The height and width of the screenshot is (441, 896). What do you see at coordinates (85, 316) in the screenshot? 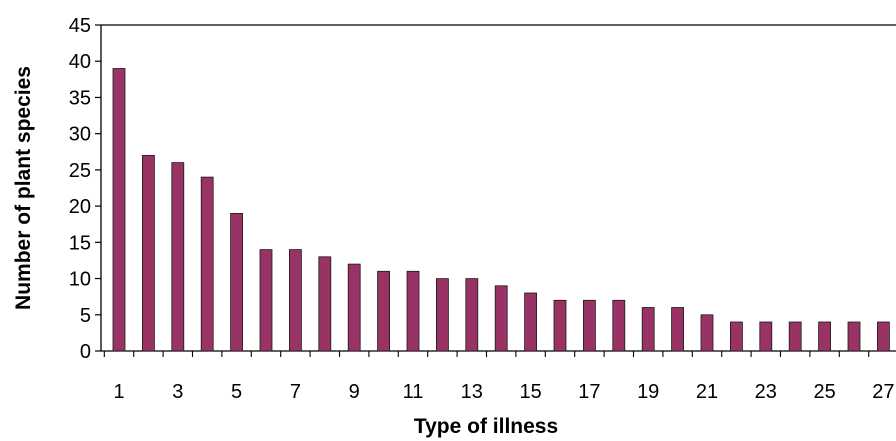
I see `y-tick-label: 5` at bounding box center [85, 316].